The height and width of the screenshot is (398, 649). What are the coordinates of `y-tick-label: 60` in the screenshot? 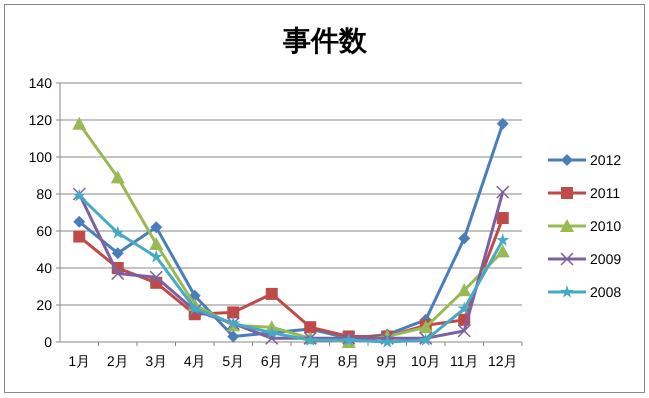 It's located at (44, 231).